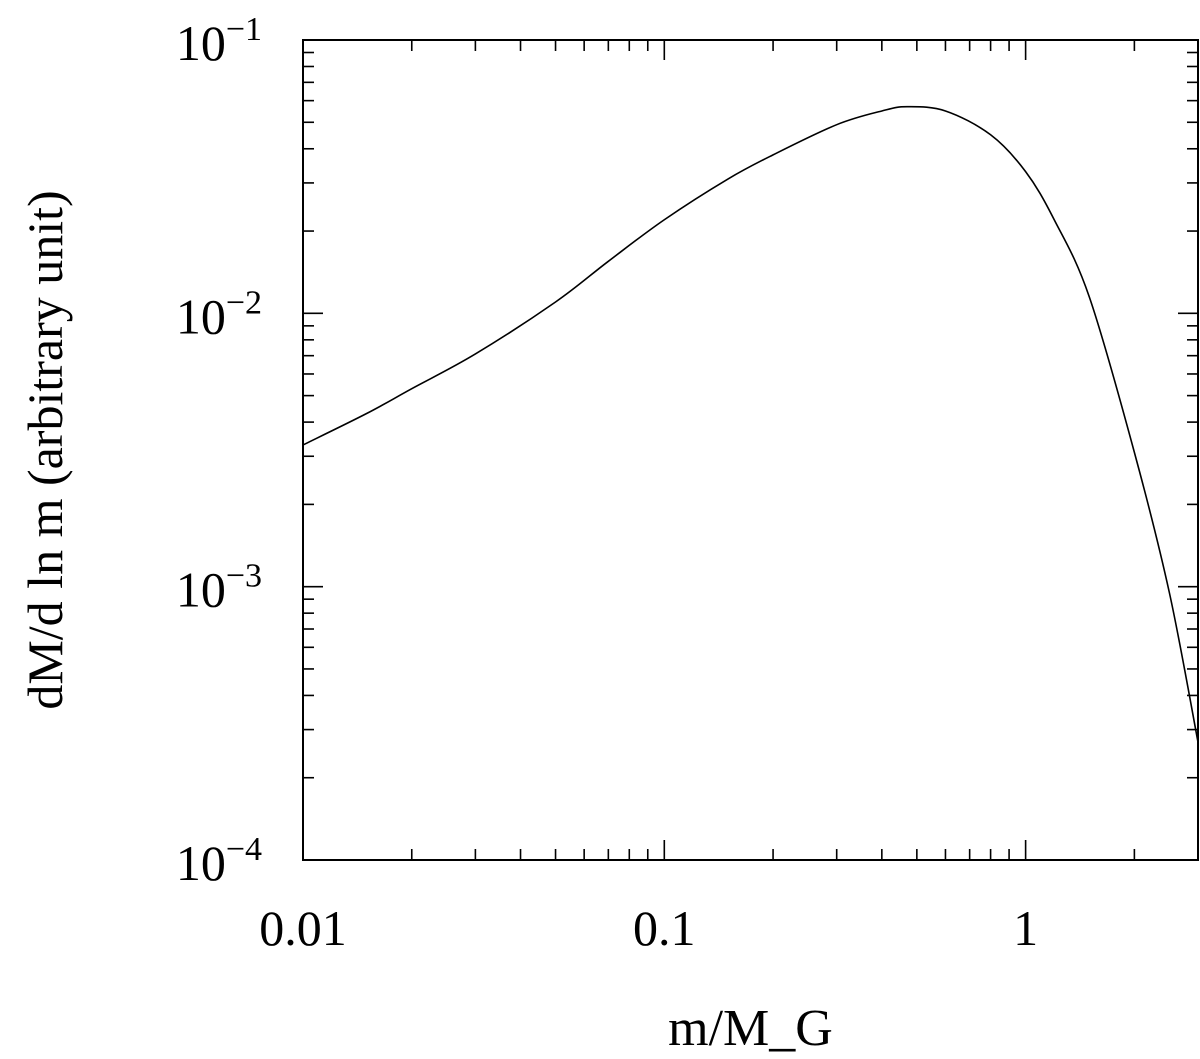  What do you see at coordinates (1025, 928) in the screenshot?
I see `x-tick-label: 1` at bounding box center [1025, 928].